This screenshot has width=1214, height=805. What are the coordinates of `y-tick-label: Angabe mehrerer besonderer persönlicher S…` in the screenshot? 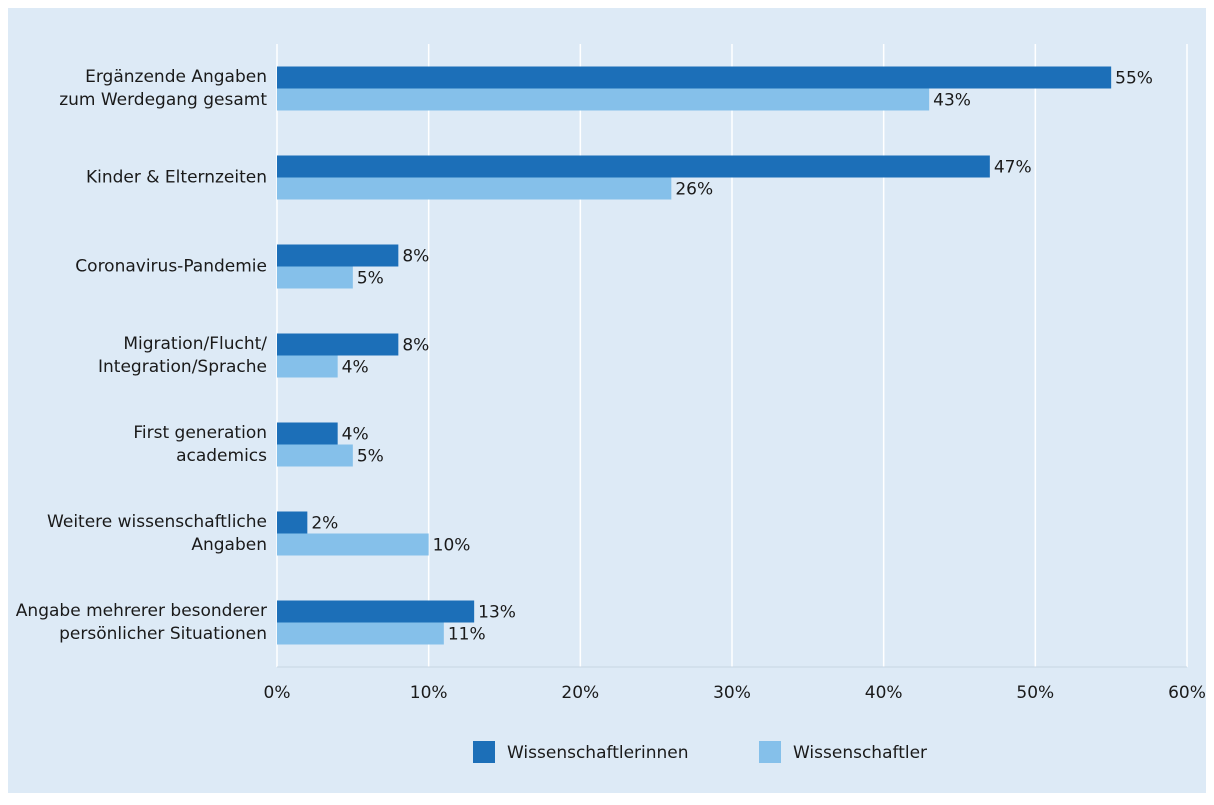 It's located at (141, 622).